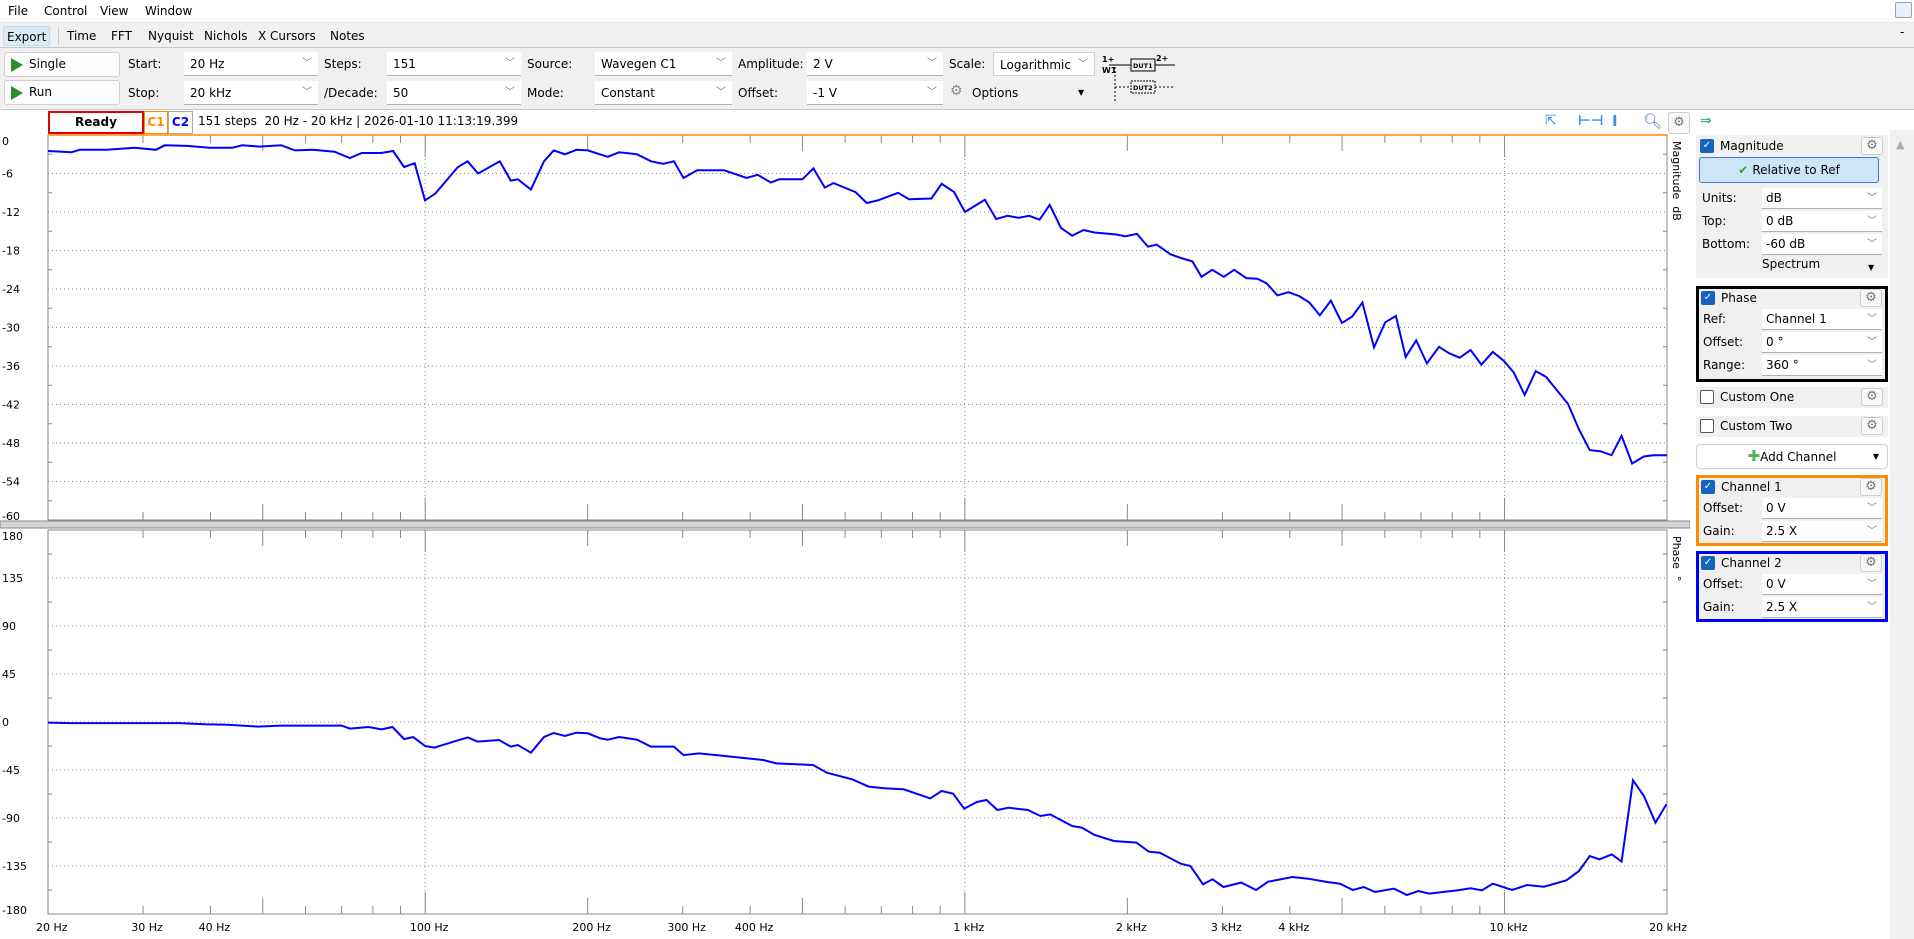 Image resolution: width=1914 pixels, height=939 pixels. Describe the element at coordinates (1509, 927) in the screenshot. I see `x-tick-label: 10 kHz` at that location.